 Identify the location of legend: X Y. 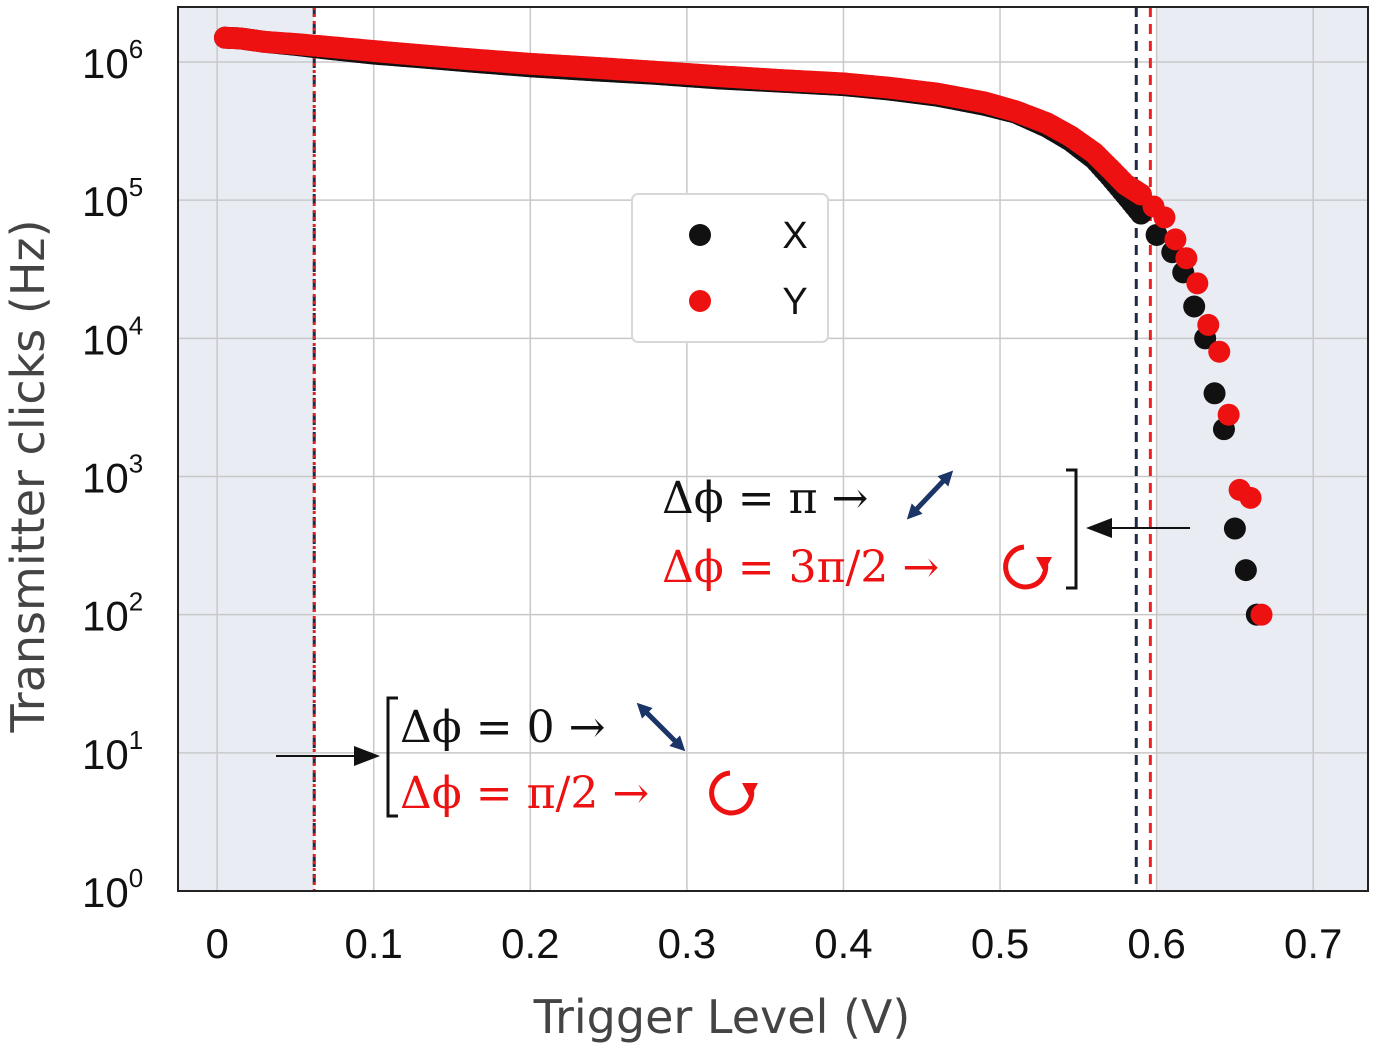
(730, 268).